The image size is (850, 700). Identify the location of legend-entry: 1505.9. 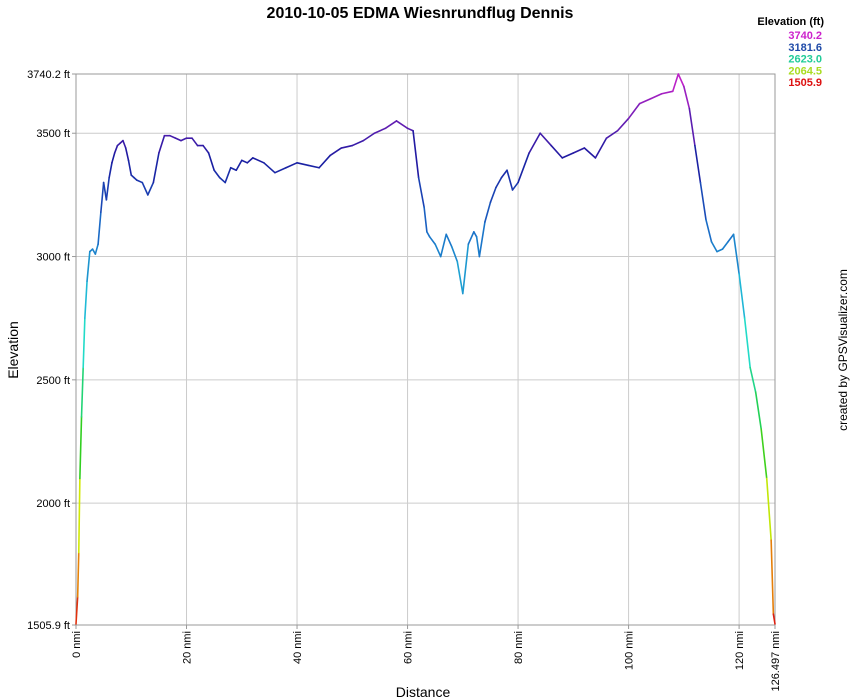
(805, 83).